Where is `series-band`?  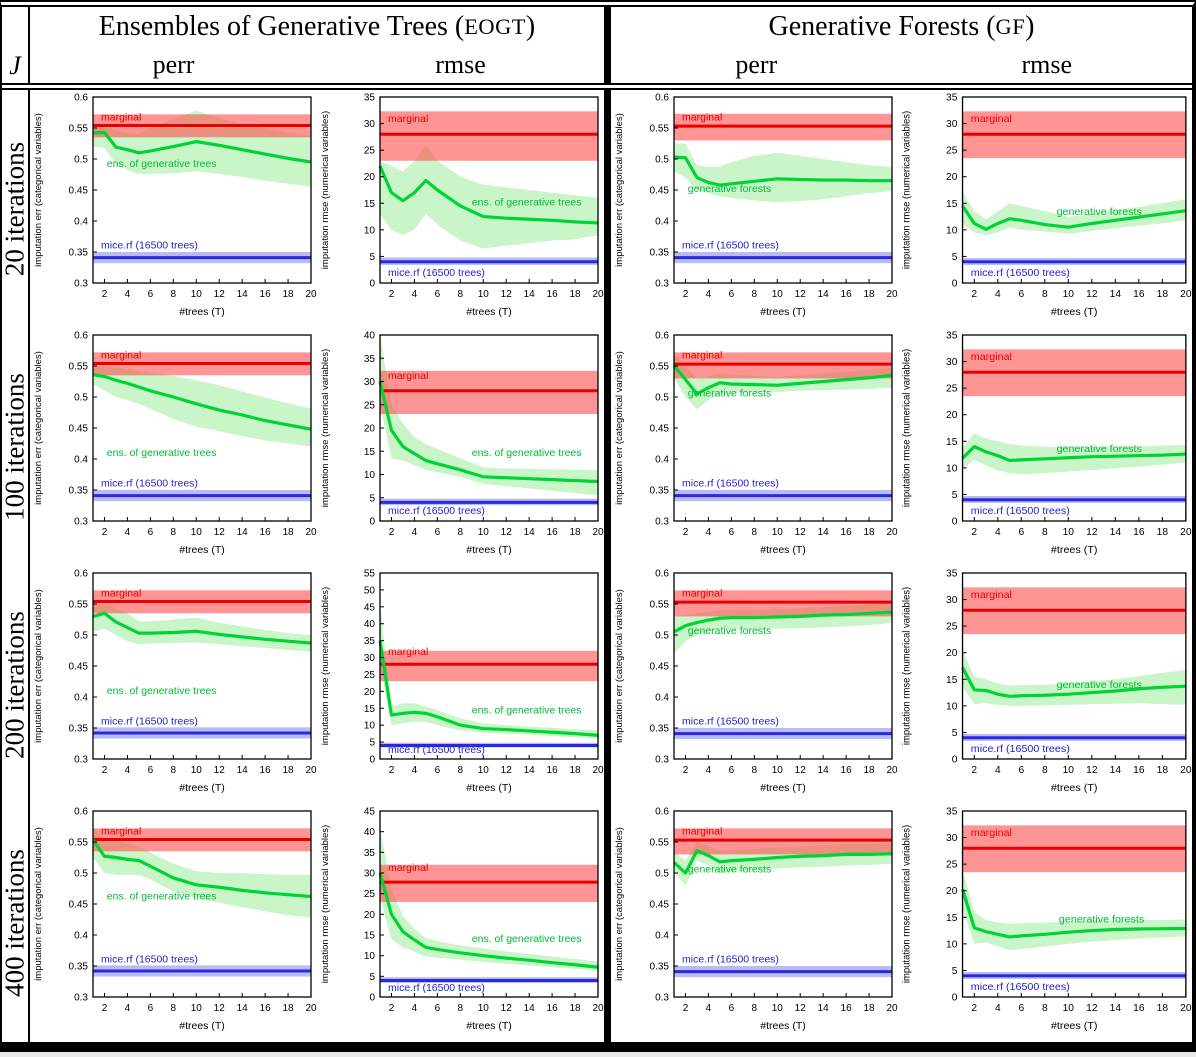
series-band is located at coordinates (202, 872).